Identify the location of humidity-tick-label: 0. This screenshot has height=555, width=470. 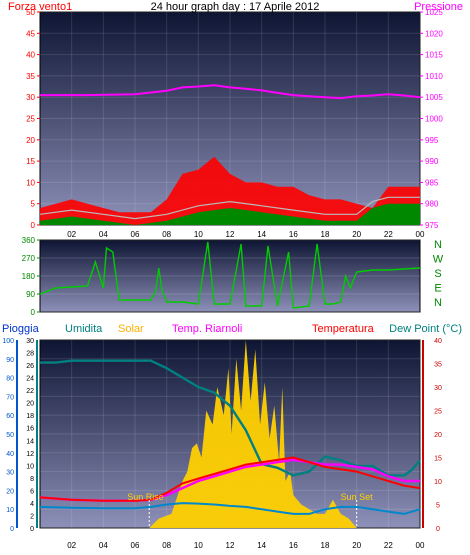
(32, 529).